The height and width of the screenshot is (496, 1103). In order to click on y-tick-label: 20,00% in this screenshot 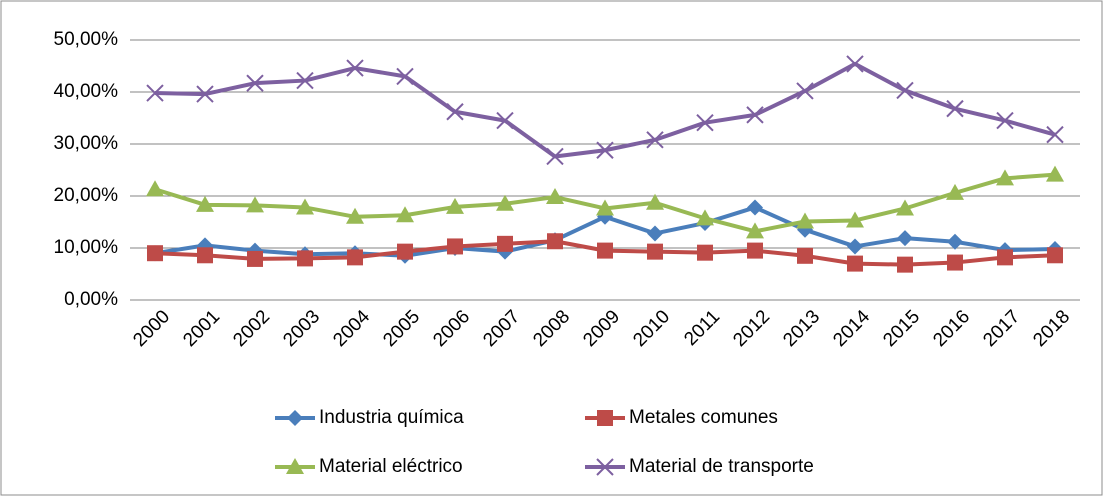, I will do `click(86, 195)`.